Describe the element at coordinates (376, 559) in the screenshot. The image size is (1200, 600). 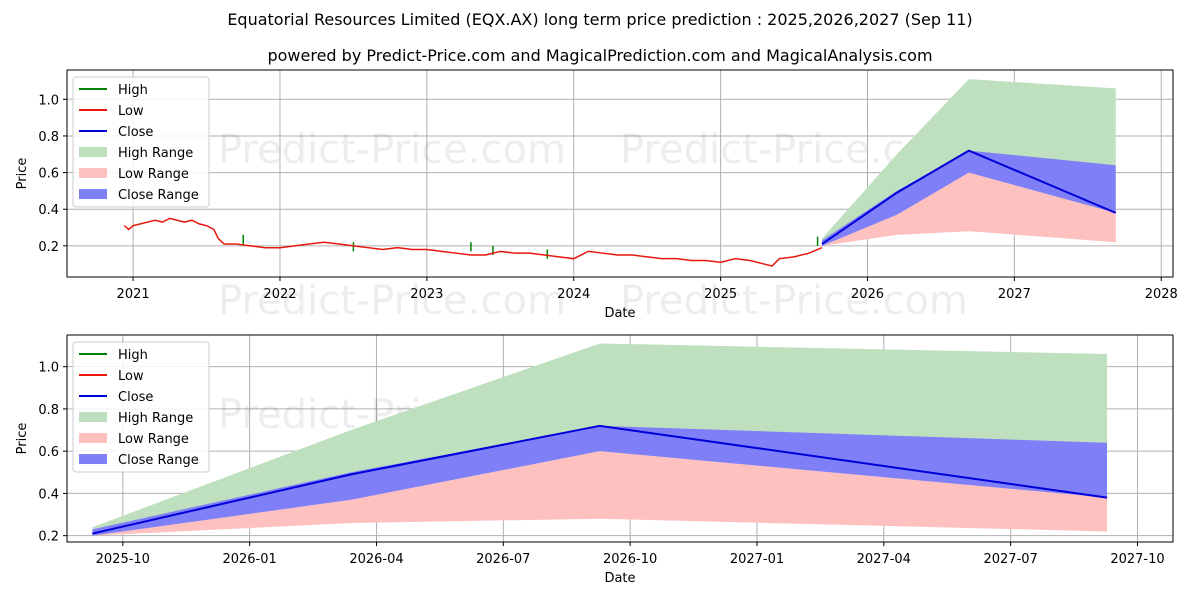
I see `x-tick-label: 2026-04` at that location.